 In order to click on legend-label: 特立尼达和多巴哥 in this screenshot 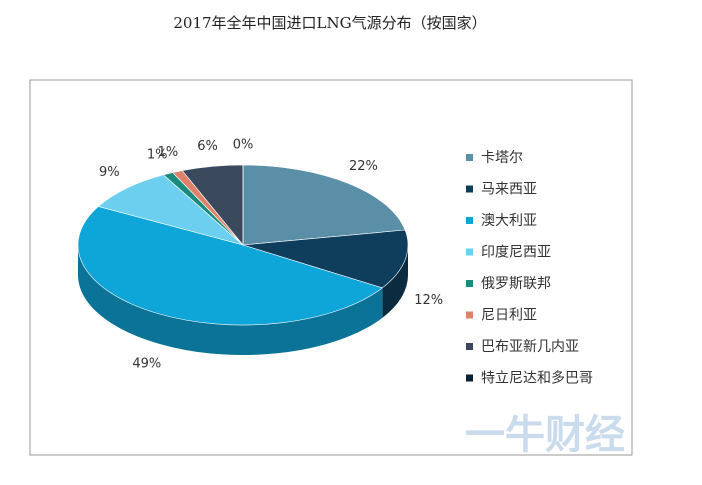, I will do `click(537, 378)`.